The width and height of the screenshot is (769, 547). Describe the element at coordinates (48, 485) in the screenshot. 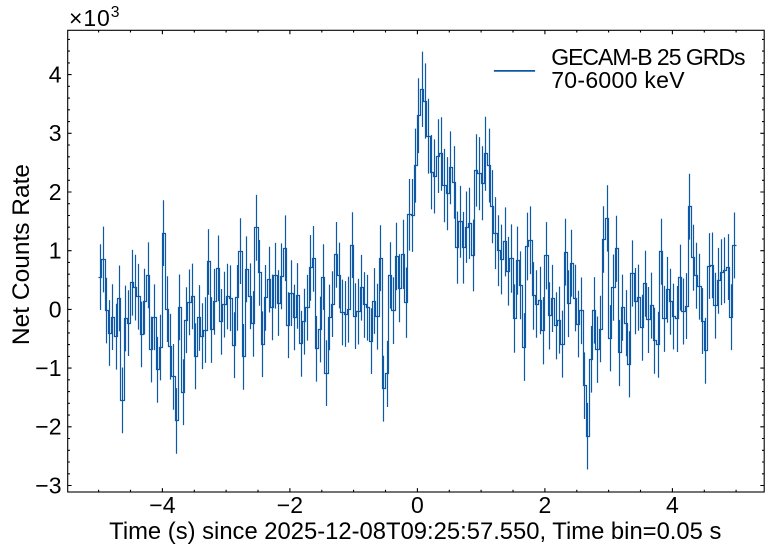

I see `svg-text: −3` at that location.